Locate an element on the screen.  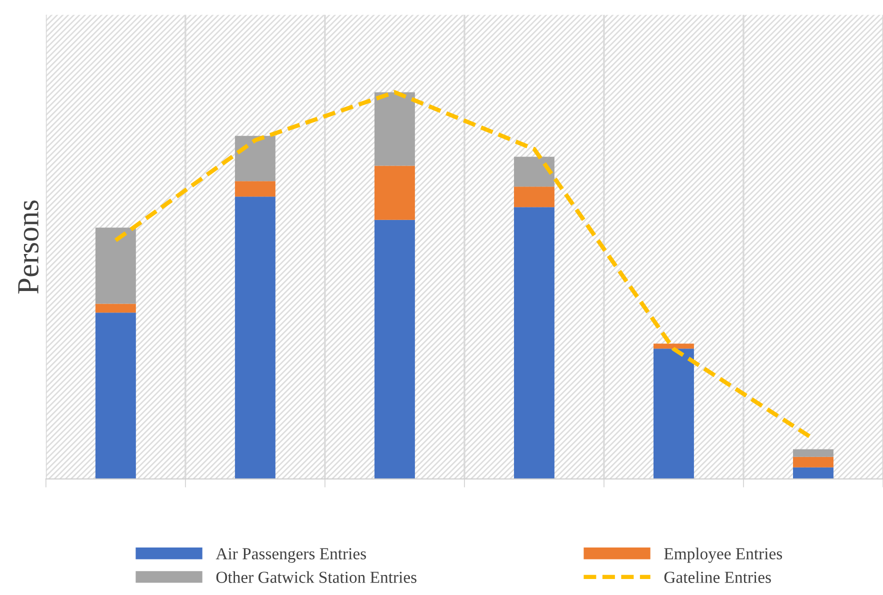
legend-label: Other Gatwick Station Entries is located at coordinates (316, 577).